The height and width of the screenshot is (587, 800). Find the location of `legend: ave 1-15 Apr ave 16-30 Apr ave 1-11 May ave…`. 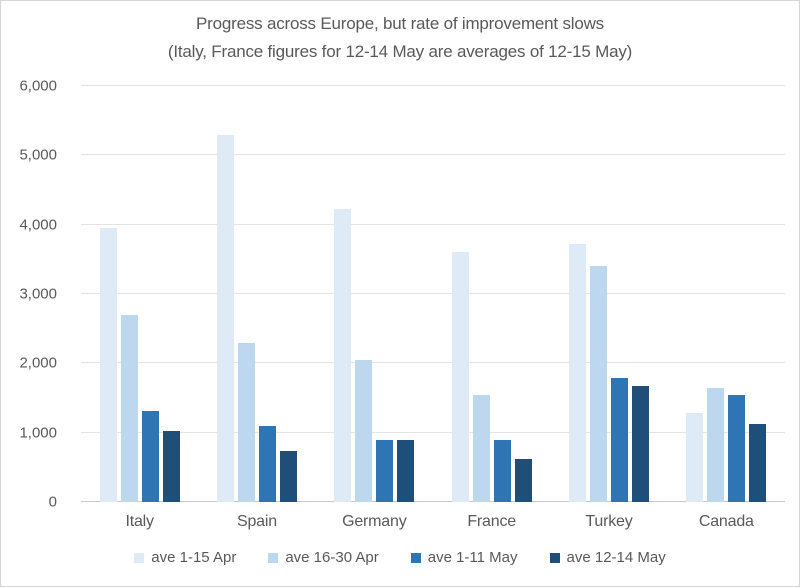

legend: ave 1-15 Apr ave 16-30 Apr ave 1-11 May ave… is located at coordinates (400, 557).